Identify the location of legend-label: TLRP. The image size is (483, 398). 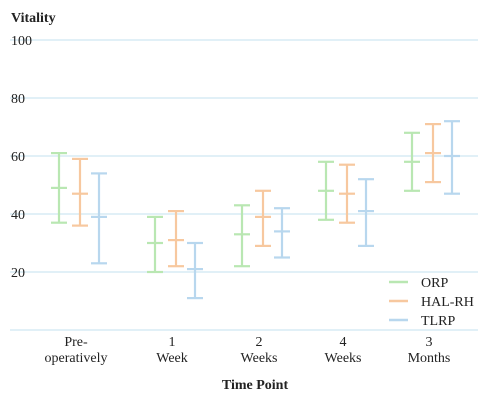
(438, 321).